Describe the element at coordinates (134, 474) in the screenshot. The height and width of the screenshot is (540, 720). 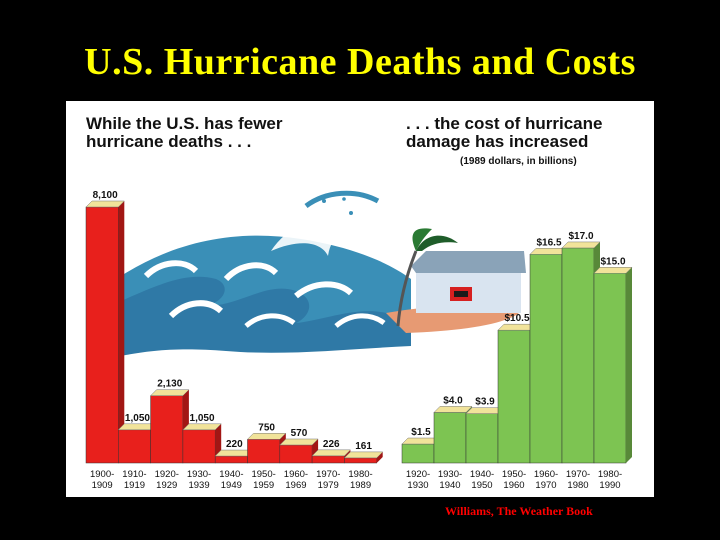
I see `deaths-category-label: 1910-` at that location.